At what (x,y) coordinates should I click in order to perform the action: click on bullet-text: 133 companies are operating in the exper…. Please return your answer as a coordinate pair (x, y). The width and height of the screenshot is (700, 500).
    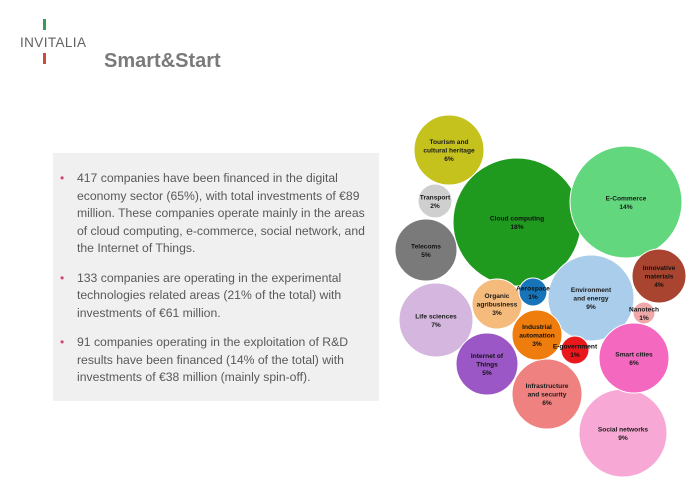
    Looking at the image, I should click on (209, 295).